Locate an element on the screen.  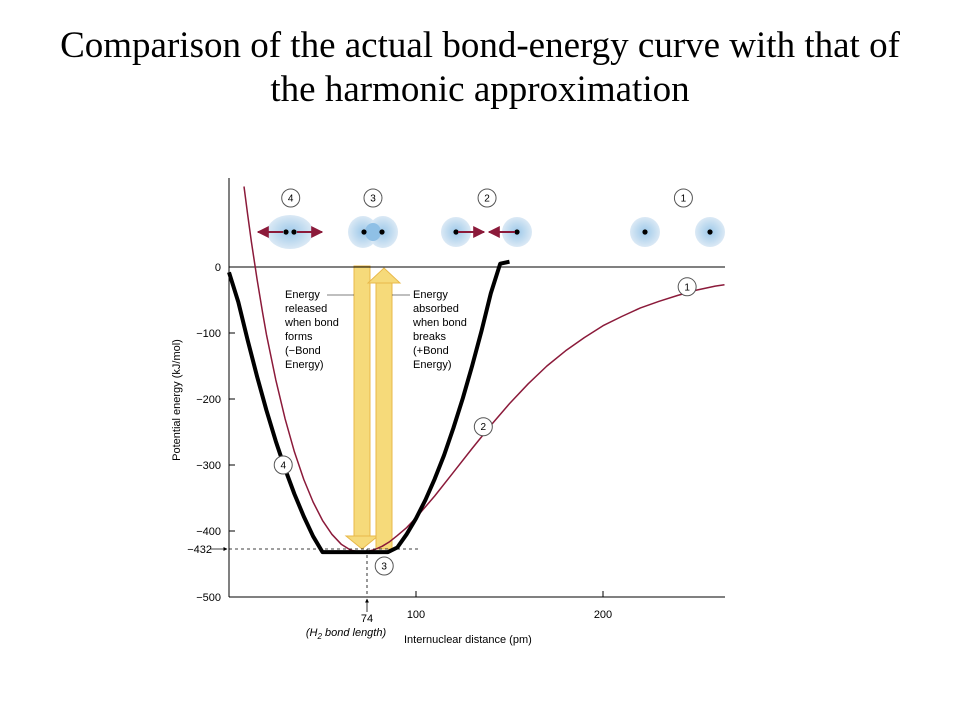
y-axis-title: Potential energy (kJ/mol) is located at coordinates (177, 400).